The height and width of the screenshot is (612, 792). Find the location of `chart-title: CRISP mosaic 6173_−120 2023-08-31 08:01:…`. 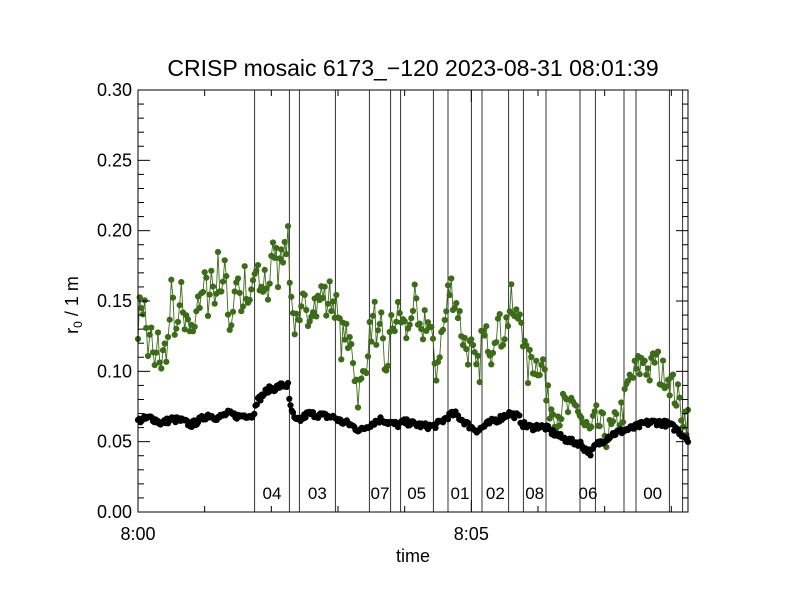

chart-title: CRISP mosaic 6173_−120 2023-08-31 08:01:… is located at coordinates (412, 68).